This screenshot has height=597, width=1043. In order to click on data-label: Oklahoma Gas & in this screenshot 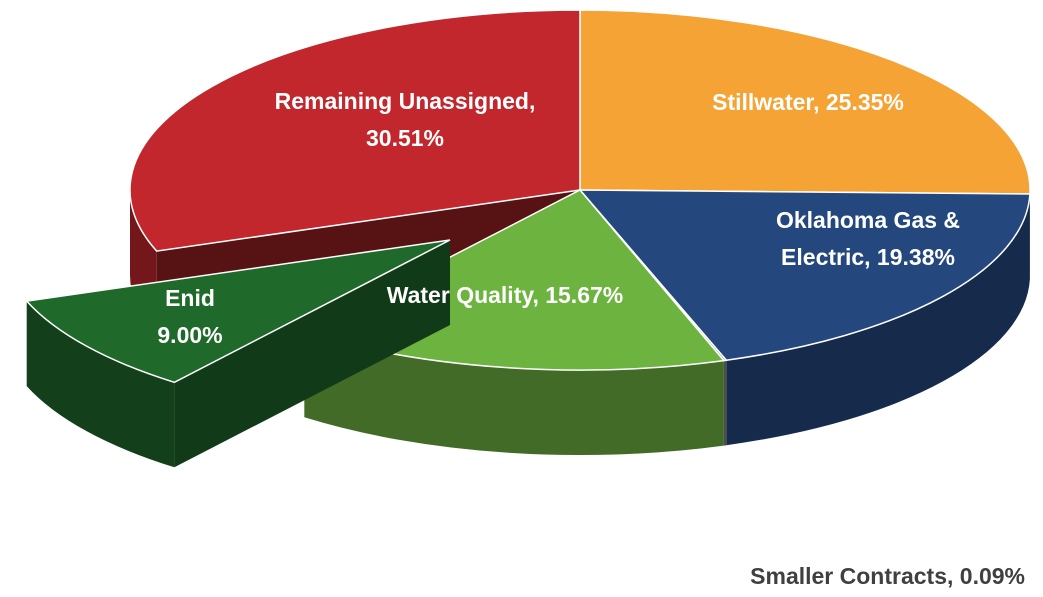, I will do `click(868, 220)`.